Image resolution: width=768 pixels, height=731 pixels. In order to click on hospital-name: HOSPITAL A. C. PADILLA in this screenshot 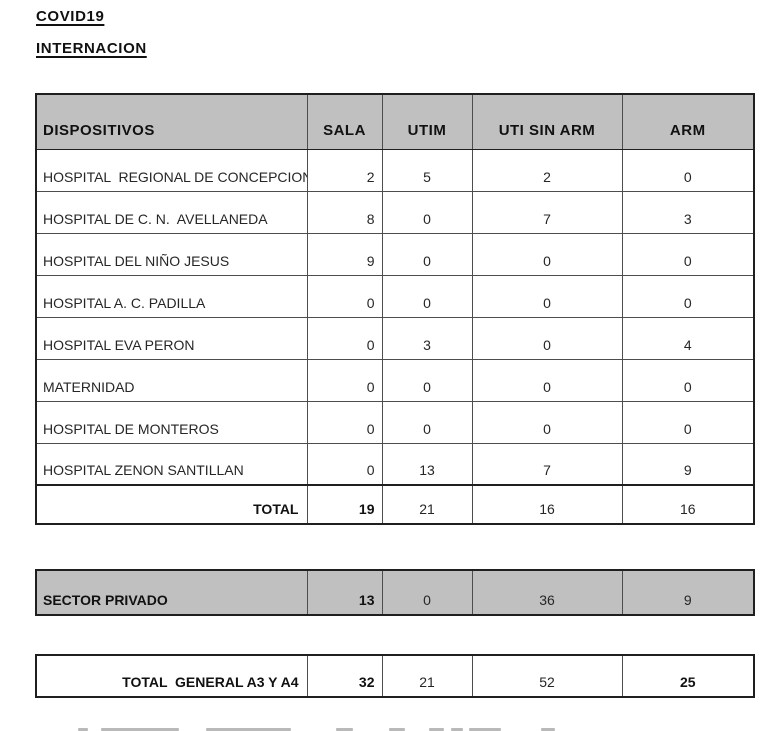, I will do `click(171, 296)`.